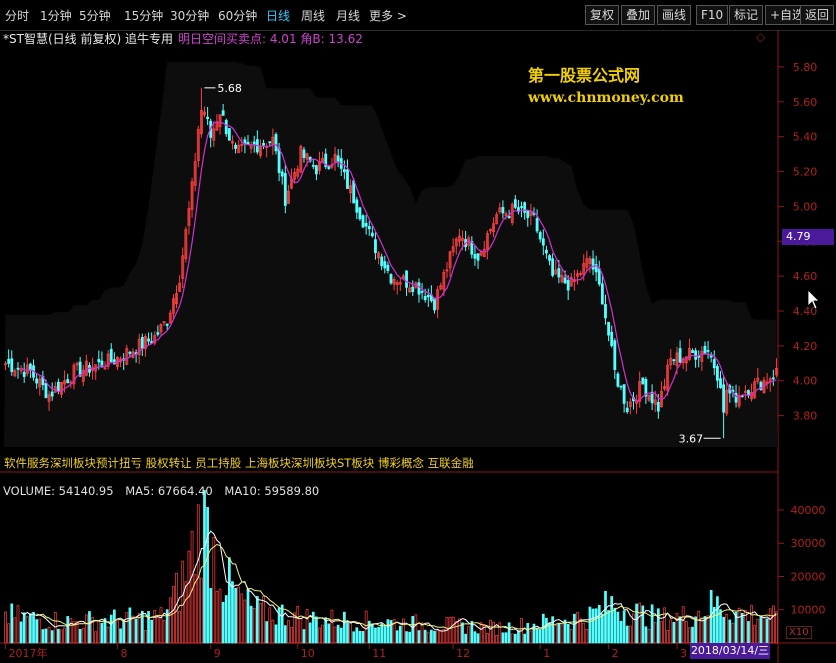 The width and height of the screenshot is (836, 663). What do you see at coordinates (638, 15) in the screenshot?
I see `toolbar-button-1: 叠加` at bounding box center [638, 15].